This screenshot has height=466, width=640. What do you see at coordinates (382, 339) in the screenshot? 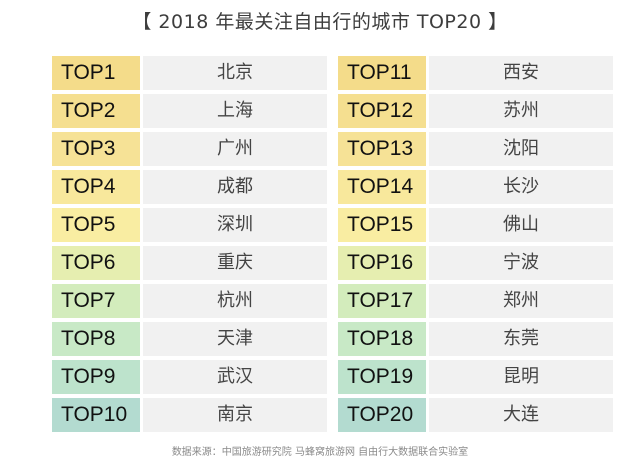
I see `rank-label: TOP18` at bounding box center [382, 339].